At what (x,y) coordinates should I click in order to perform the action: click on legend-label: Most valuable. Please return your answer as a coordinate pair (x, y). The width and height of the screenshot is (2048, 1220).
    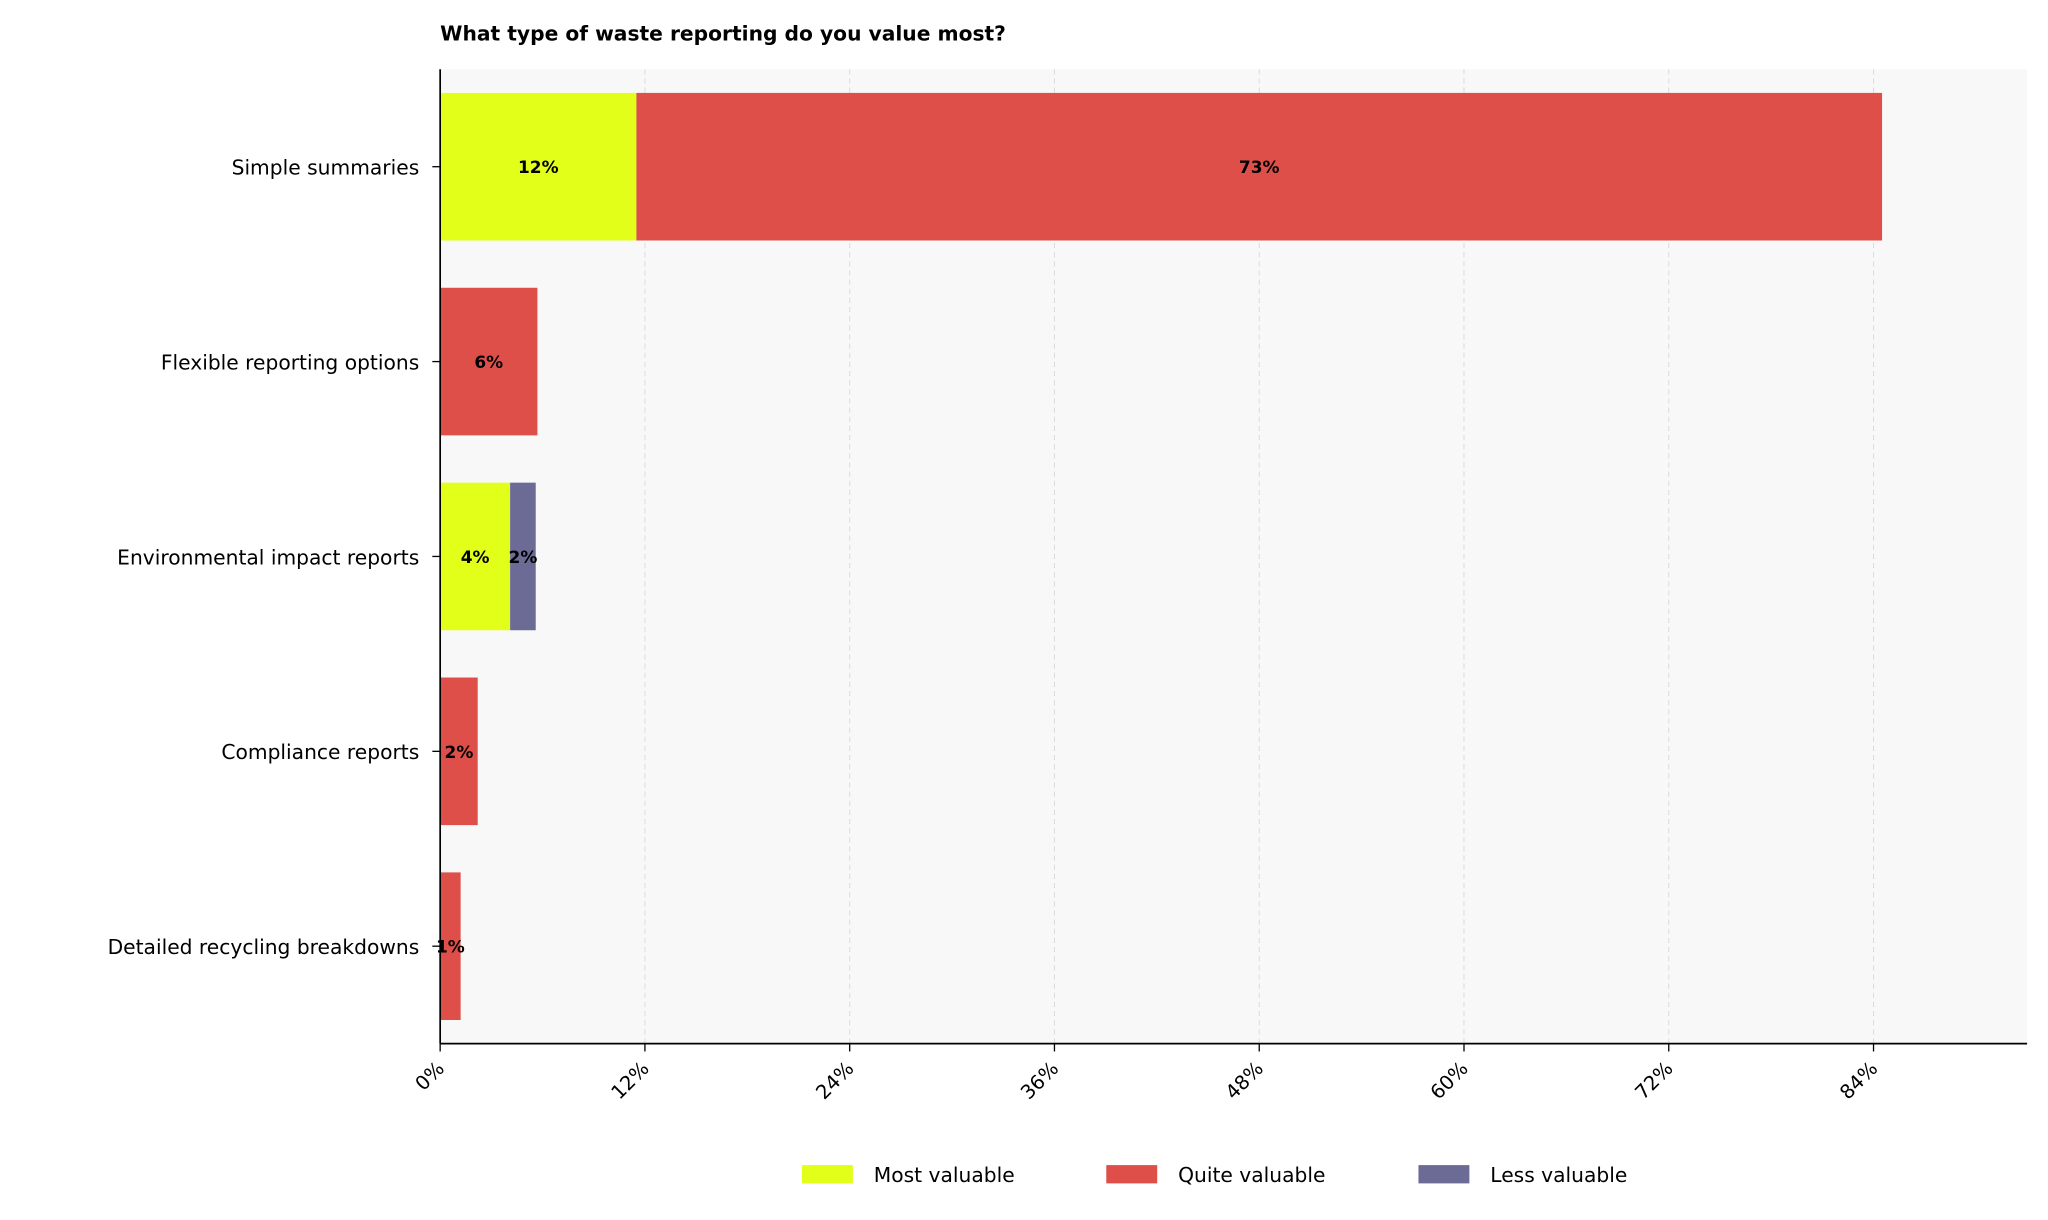
    Looking at the image, I should click on (944, 1175).